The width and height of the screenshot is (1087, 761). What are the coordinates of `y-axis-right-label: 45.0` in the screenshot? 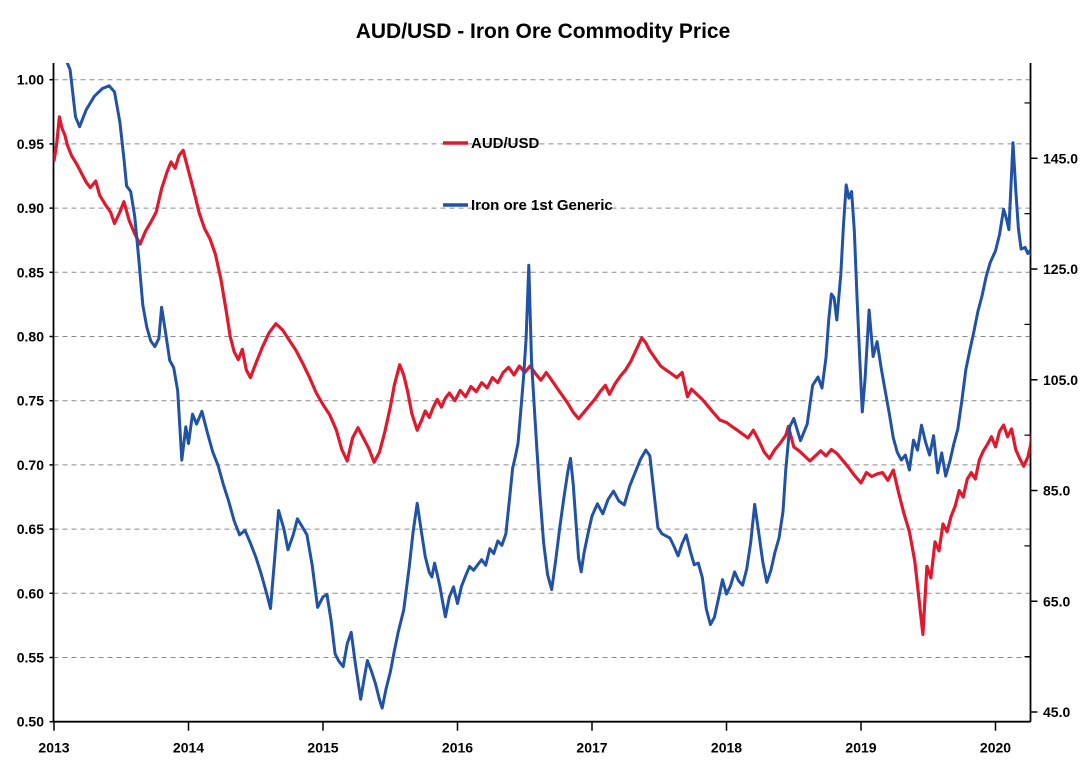 It's located at (1056, 712).